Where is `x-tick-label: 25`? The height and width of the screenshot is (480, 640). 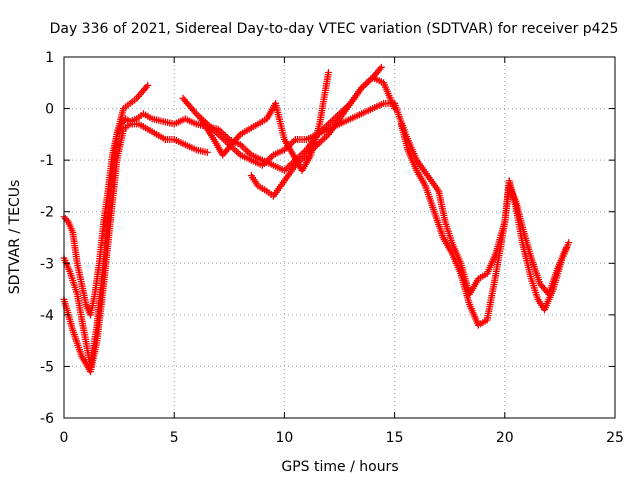
x-tick-label: 25 is located at coordinates (615, 438).